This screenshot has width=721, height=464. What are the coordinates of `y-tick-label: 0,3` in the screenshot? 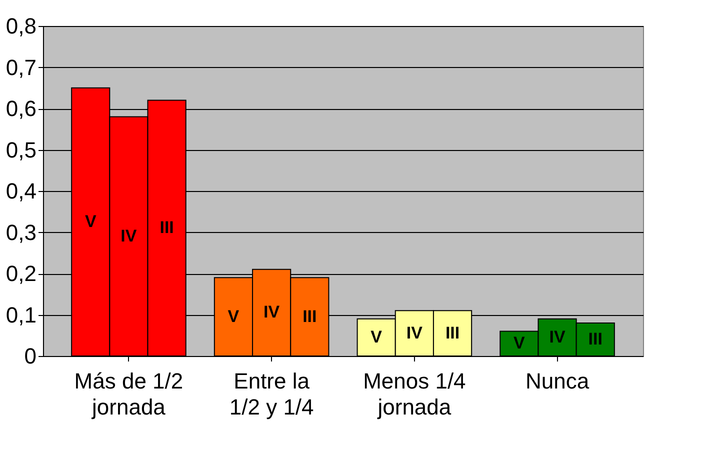 It's located at (21, 232).